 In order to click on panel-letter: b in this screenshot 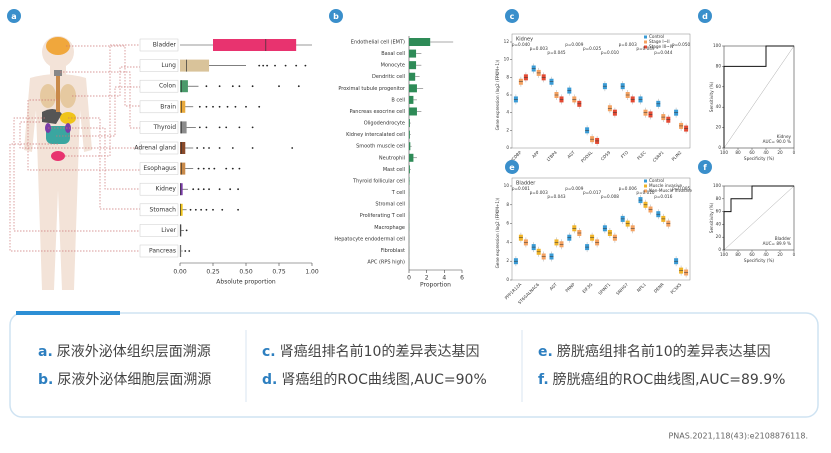, I will do `click(336, 16)`.